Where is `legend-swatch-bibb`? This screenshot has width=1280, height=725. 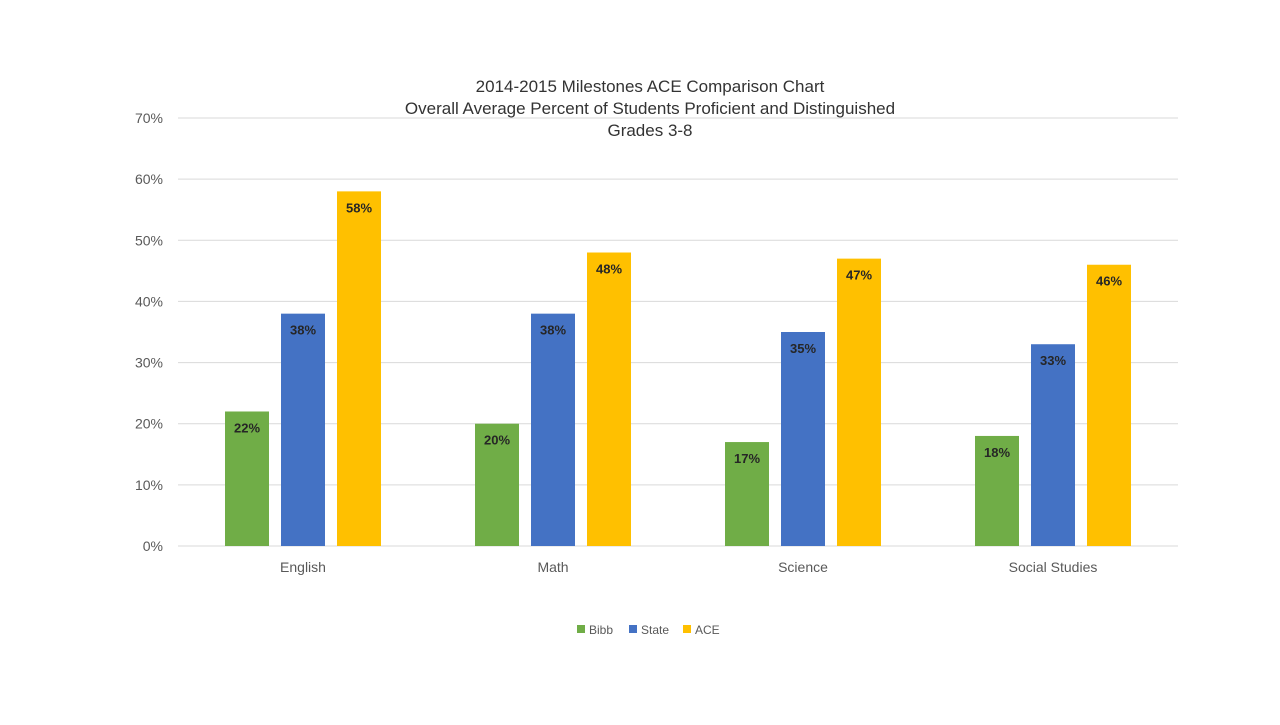 legend-swatch-bibb is located at coordinates (581, 629).